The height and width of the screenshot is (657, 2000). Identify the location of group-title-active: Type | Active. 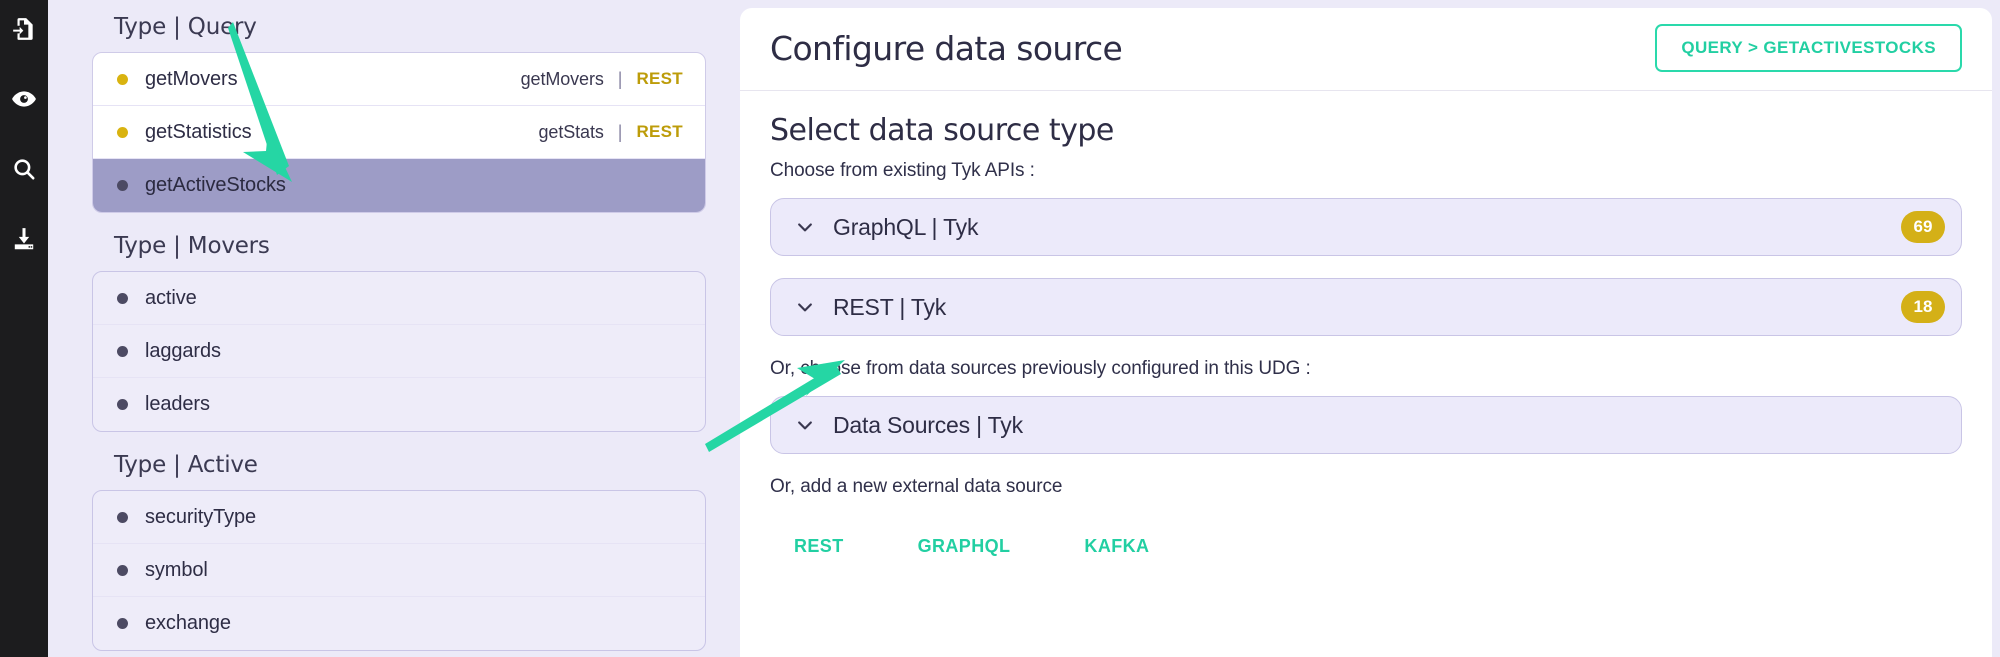
(186, 465).